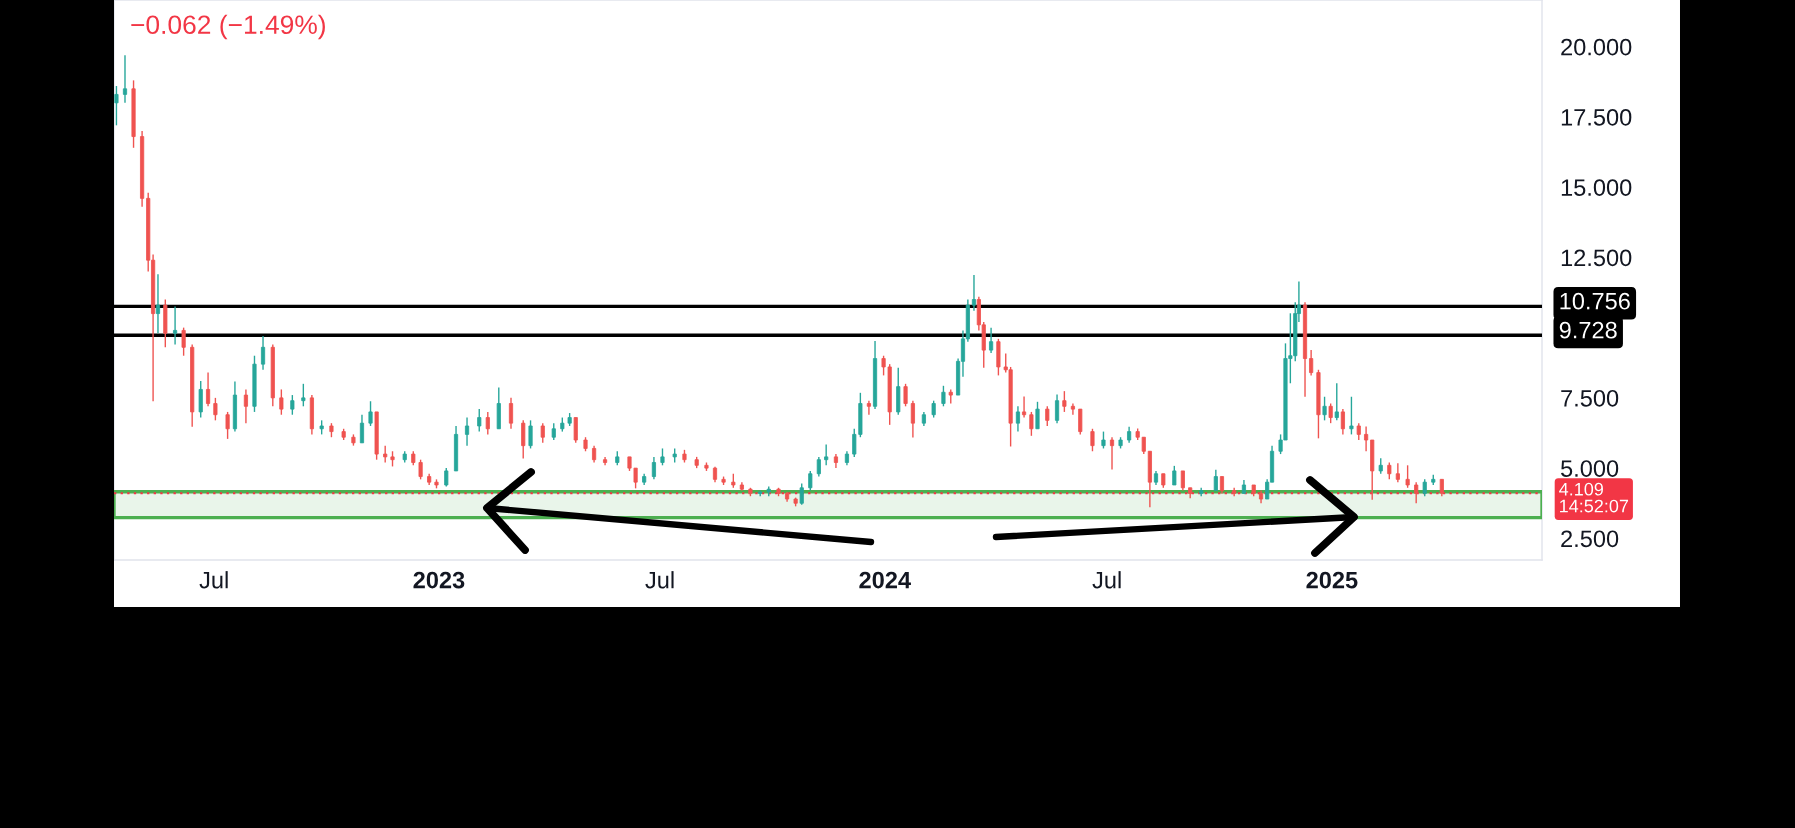 This screenshot has width=1795, height=828. I want to click on y-tick-label: 7.500, so click(1590, 398).